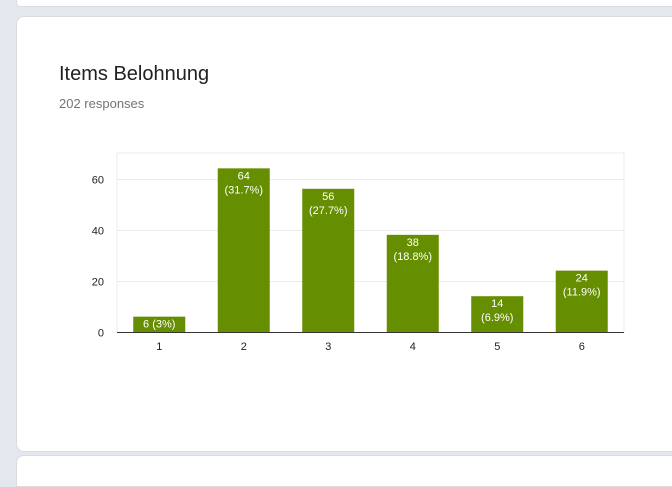  What do you see at coordinates (412, 250) in the screenshot?
I see `bar-data-label: 38 (18.8%)` at bounding box center [412, 250].